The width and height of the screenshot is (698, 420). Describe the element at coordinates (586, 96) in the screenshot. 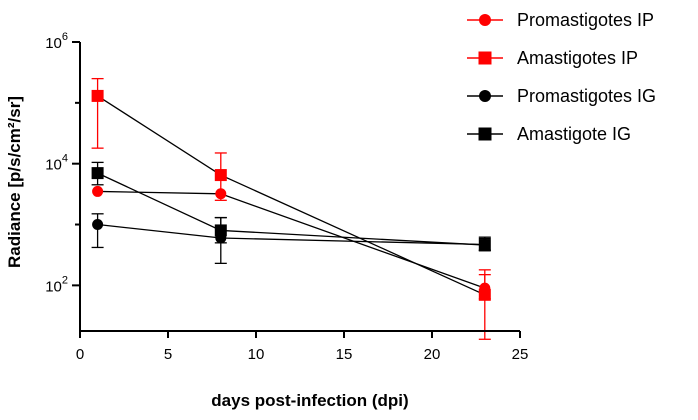

I see `legend-label: Promastigotes IG` at that location.